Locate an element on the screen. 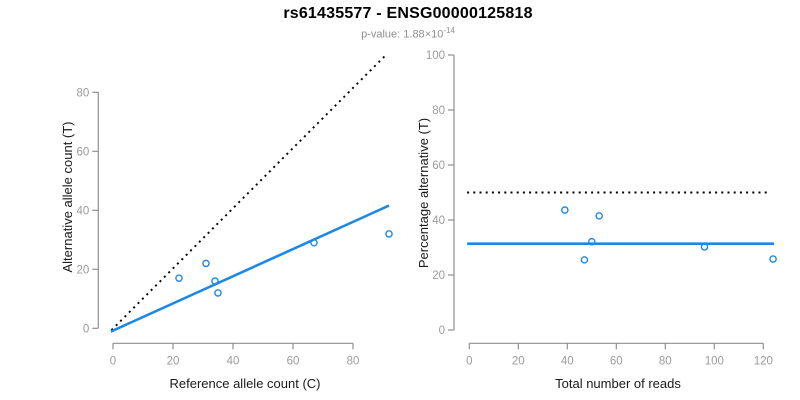 Image resolution: width=800 pixels, height=400 pixels. x-axis-label: Total number of reads is located at coordinates (618, 383).